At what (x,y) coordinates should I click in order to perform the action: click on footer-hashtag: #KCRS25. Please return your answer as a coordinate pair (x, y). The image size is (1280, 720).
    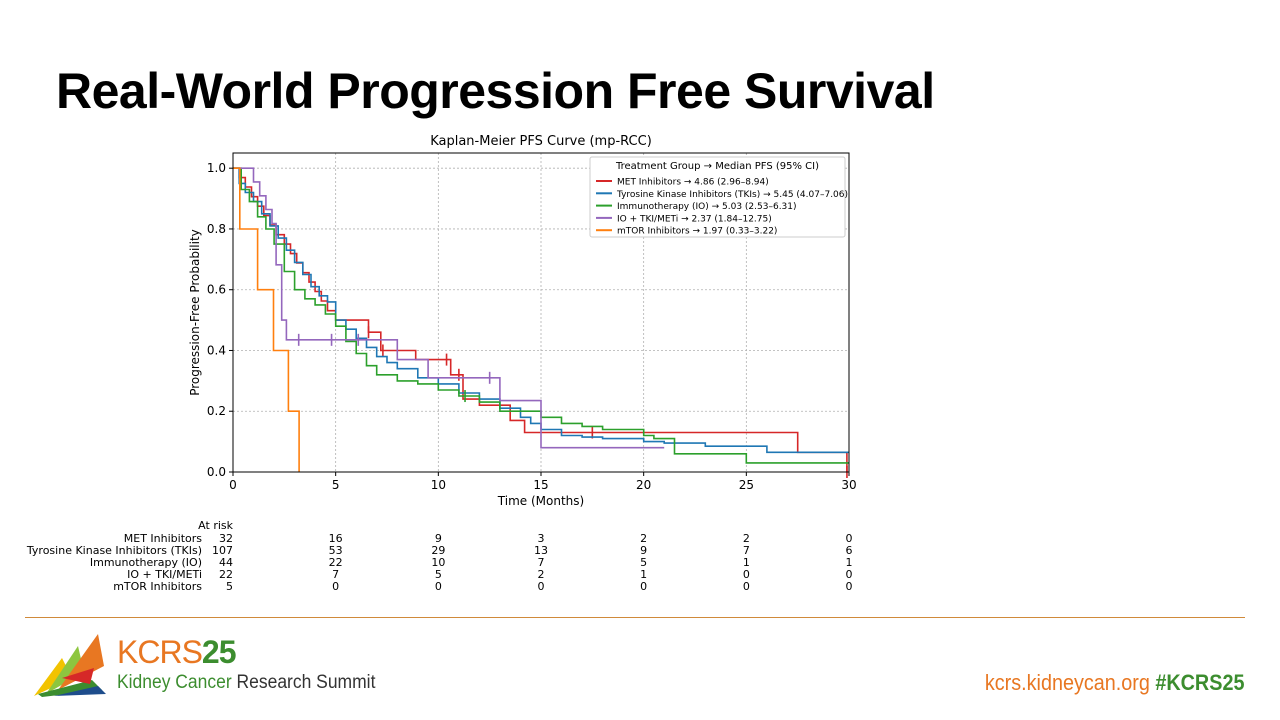
    Looking at the image, I should click on (1199, 682).